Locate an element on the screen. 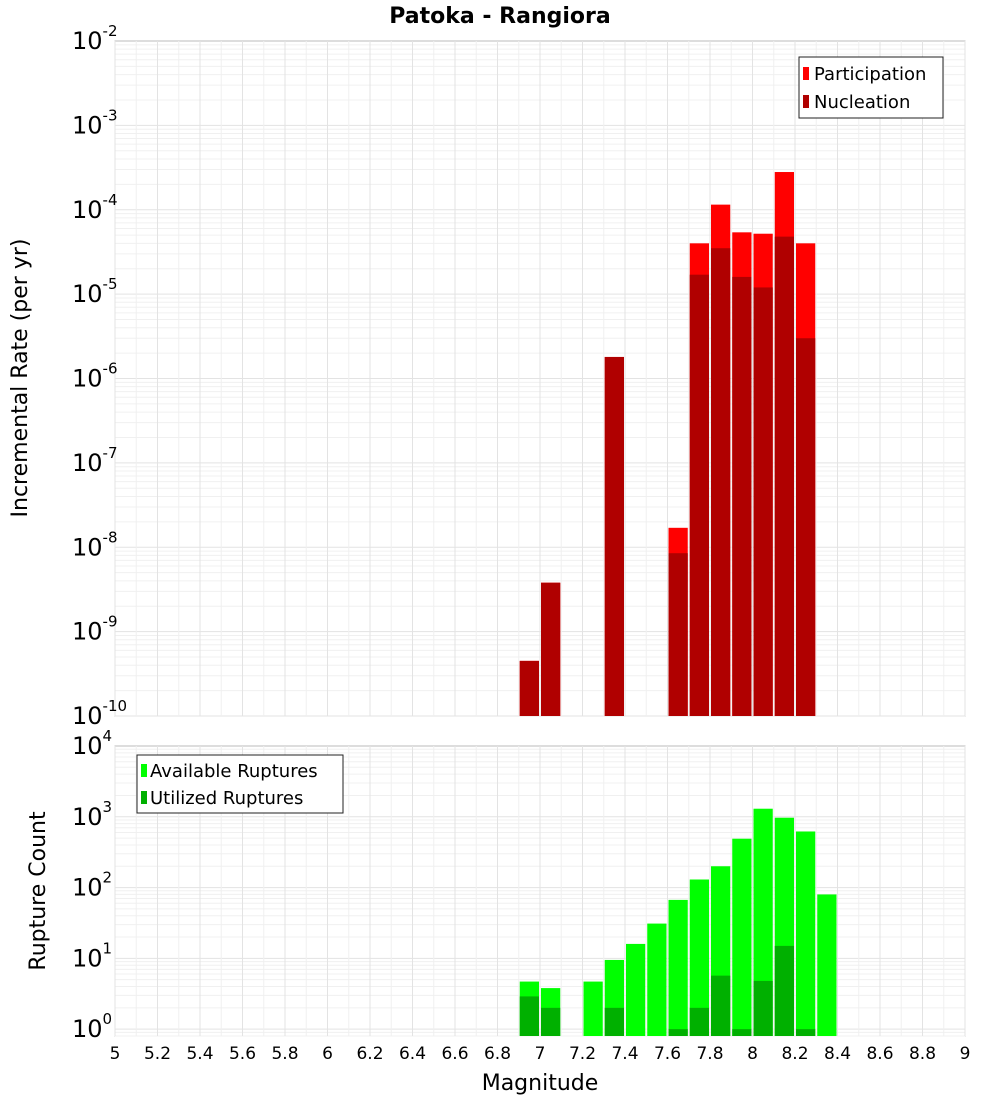 This screenshot has height=1100, width=1000. x-tick-label: 7.8 is located at coordinates (709, 1054).